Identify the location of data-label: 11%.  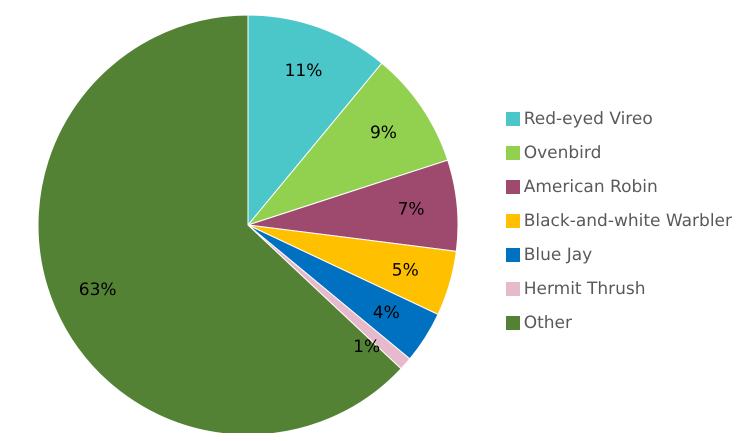
(303, 70).